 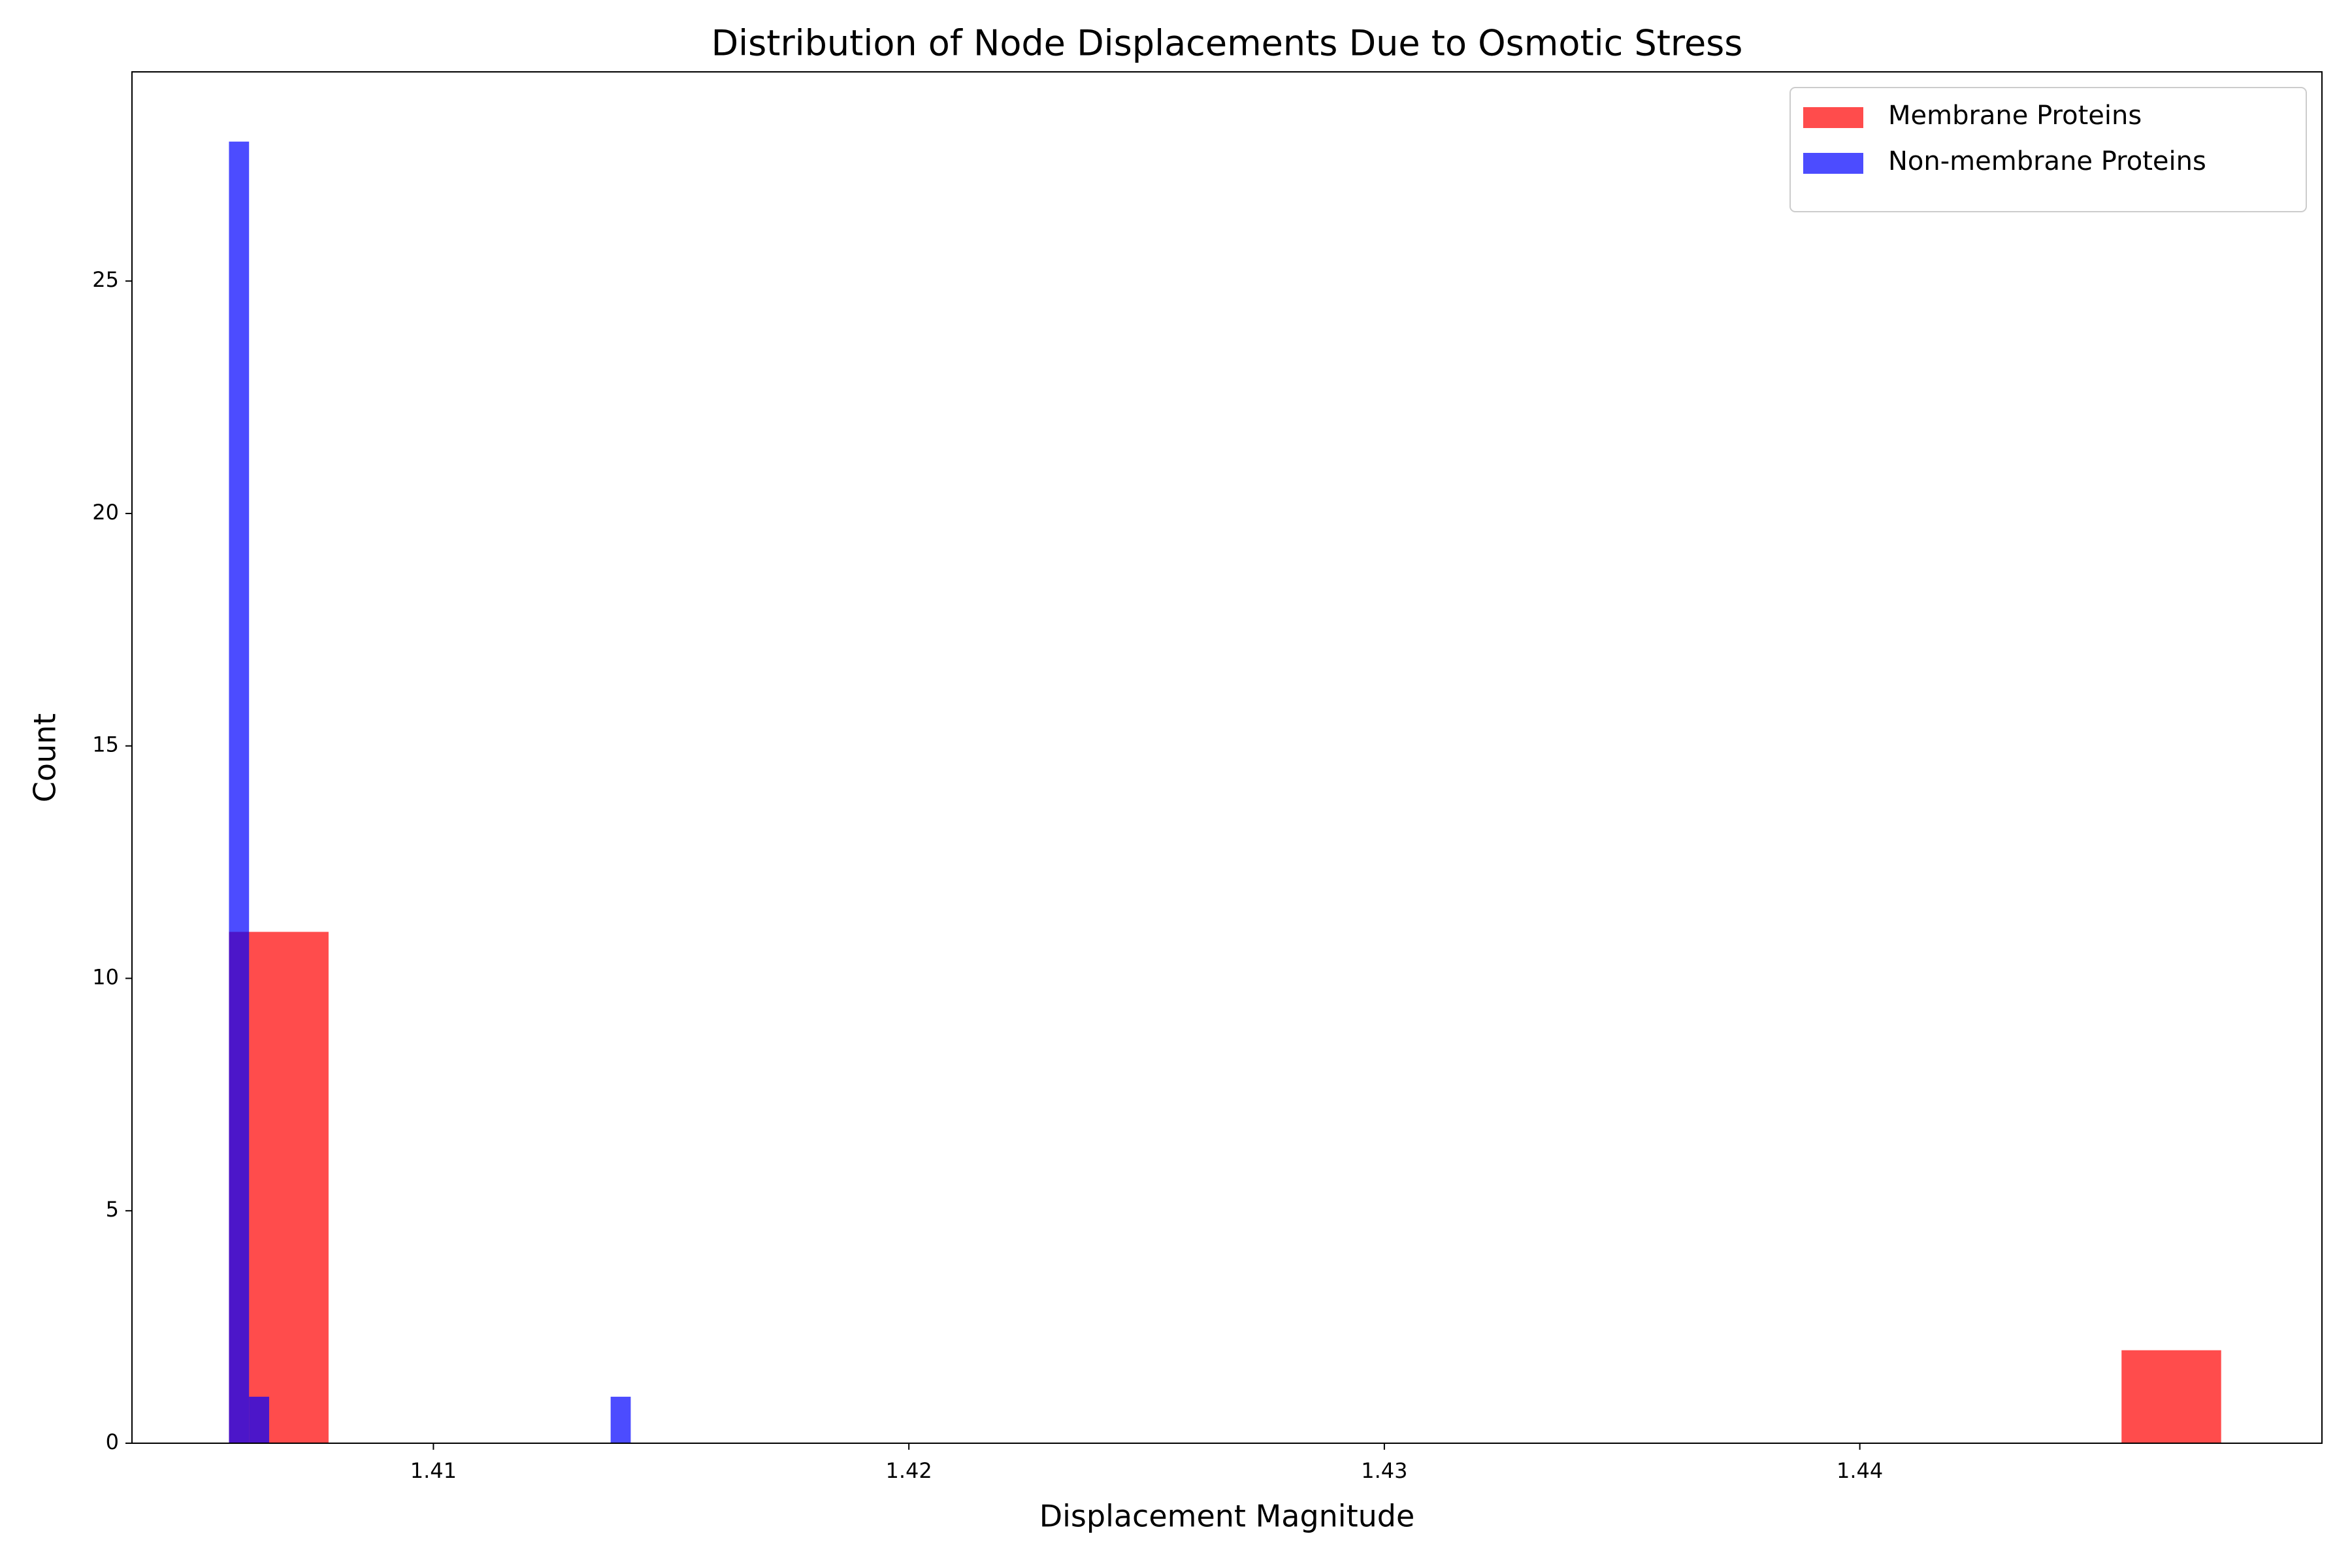 I want to click on y-tick-label: 5, so click(x=112, y=1209).